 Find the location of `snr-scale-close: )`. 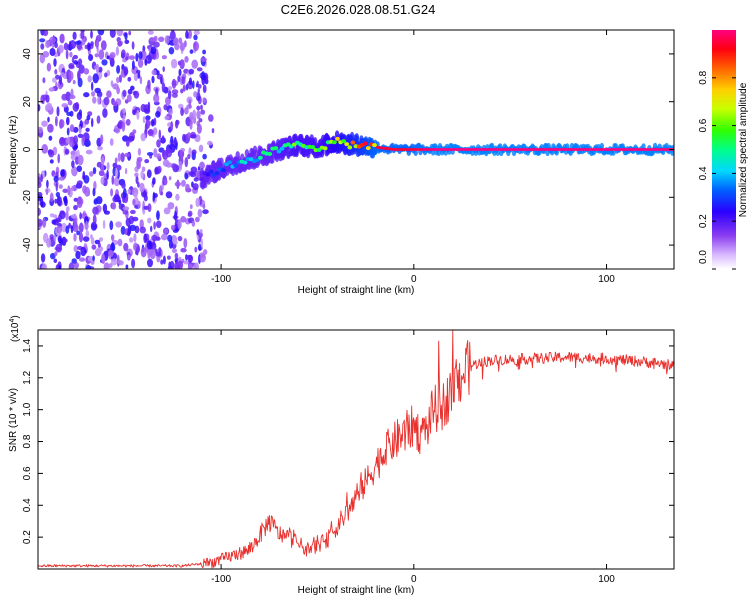

snr-scale-close: ) is located at coordinates (15, 316).